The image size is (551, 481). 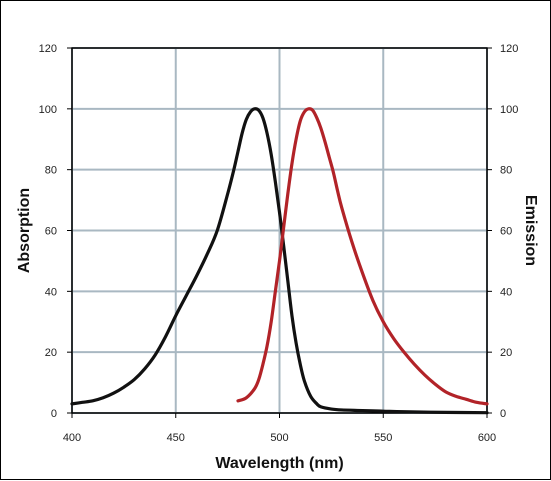 I want to click on y-tick-label-right-2: 40, so click(x=506, y=292).